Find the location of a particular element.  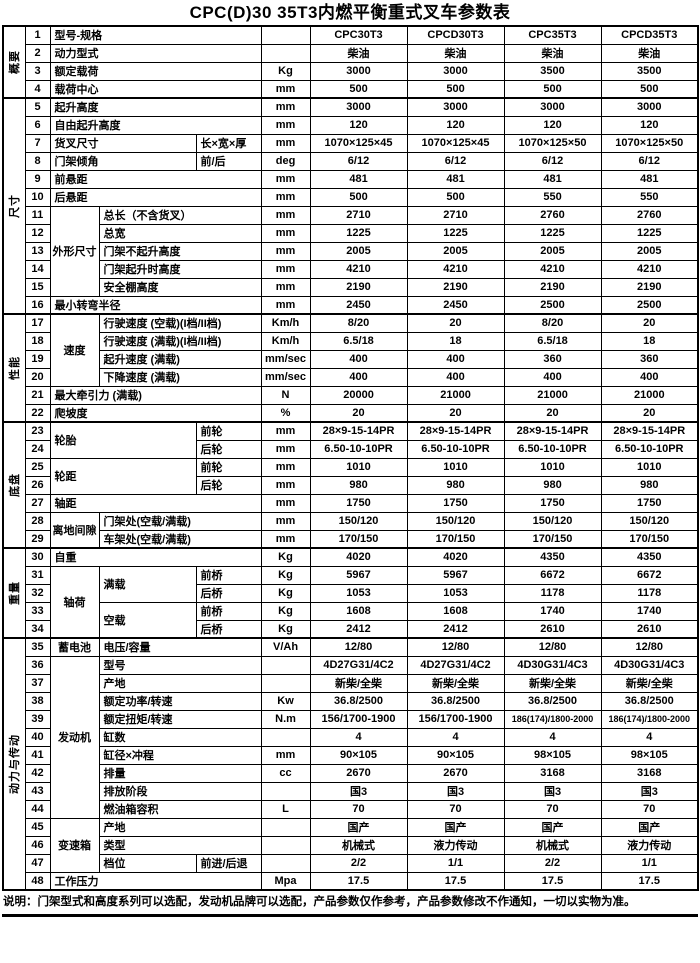

parameter-cell: 动力型式 is located at coordinates (155, 53).